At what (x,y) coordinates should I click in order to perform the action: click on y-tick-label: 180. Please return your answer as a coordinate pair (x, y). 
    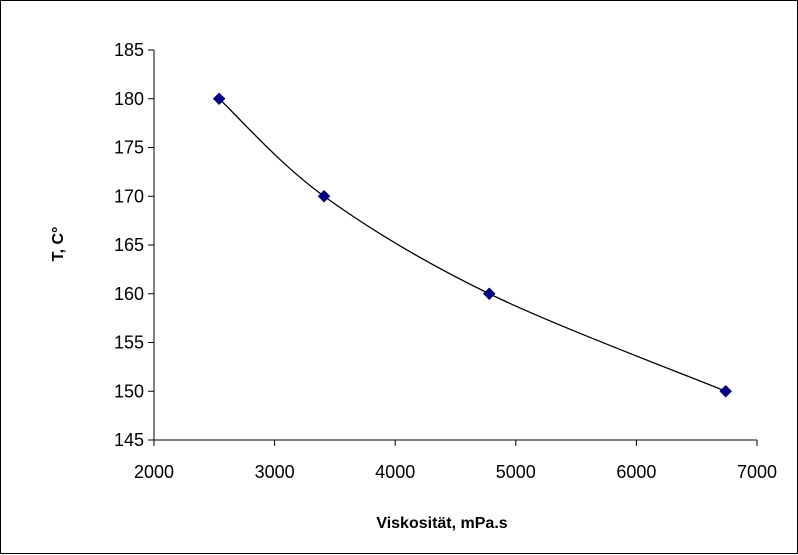
    Looking at the image, I should click on (129, 99).